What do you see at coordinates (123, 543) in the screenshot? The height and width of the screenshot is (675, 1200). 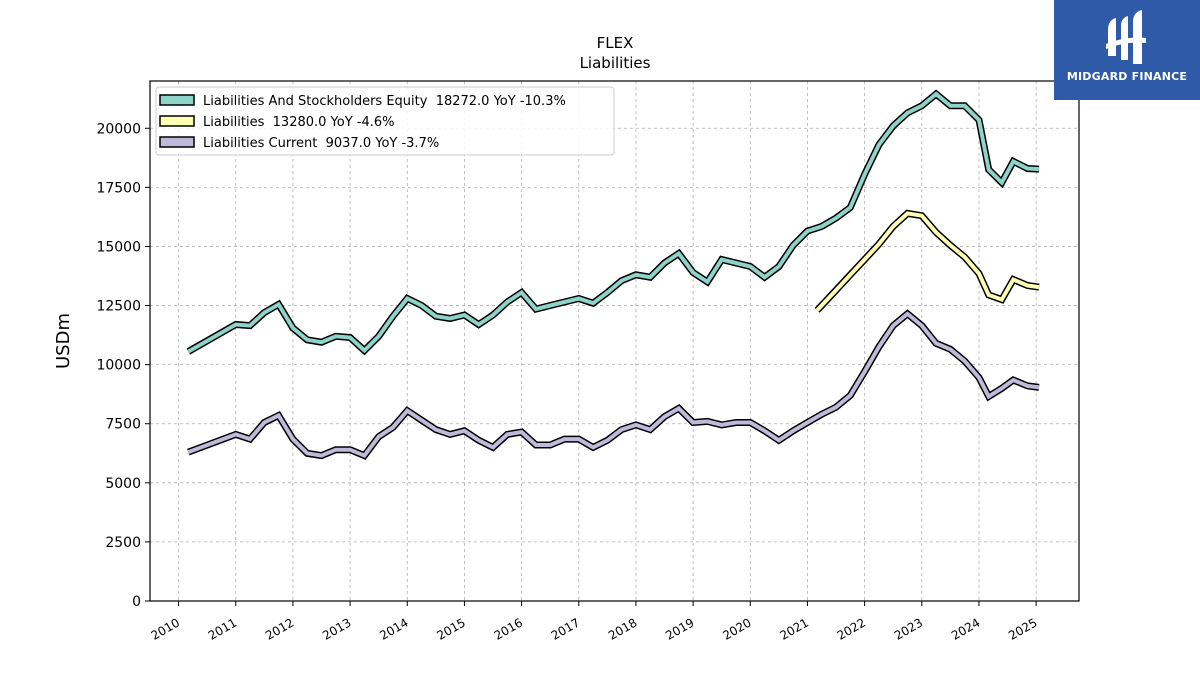 I see `y-tick-label: 2500` at bounding box center [123, 543].